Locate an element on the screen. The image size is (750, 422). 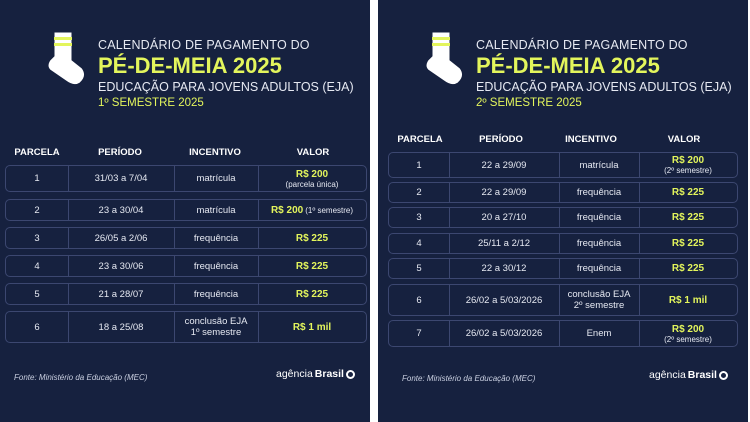
title-line1: CALENDÁRIO DE PAGAMENTO DO is located at coordinates (204, 45).